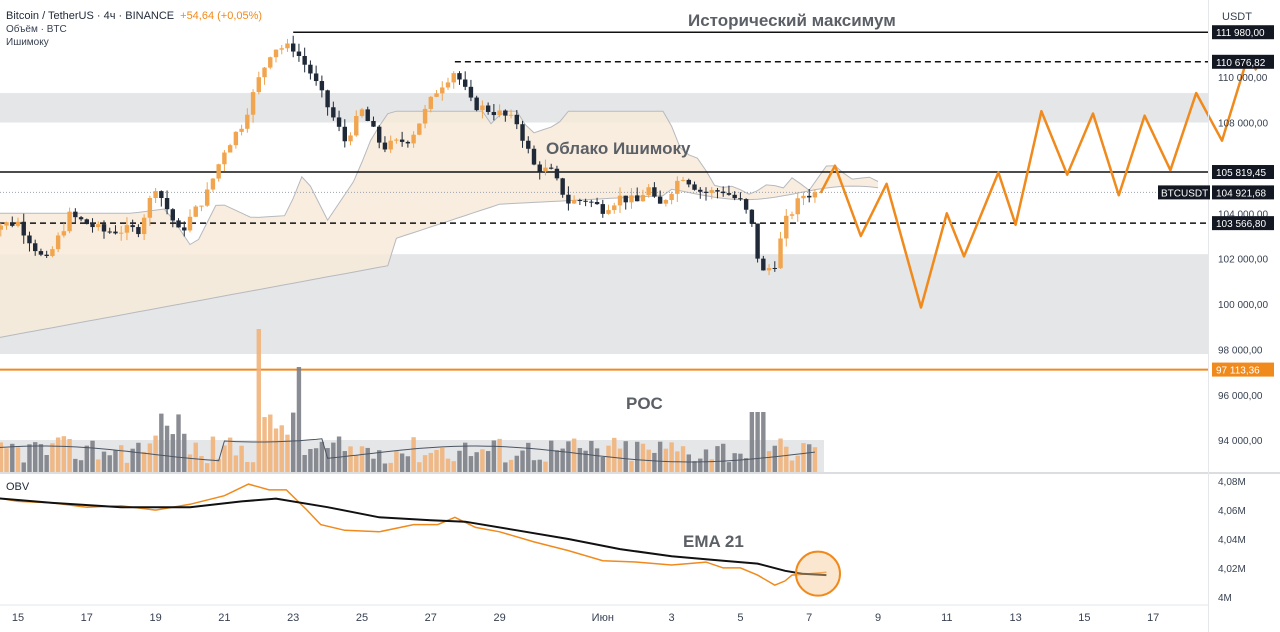  I want to click on axis-tick-label: 98 000,00, so click(1240, 350).